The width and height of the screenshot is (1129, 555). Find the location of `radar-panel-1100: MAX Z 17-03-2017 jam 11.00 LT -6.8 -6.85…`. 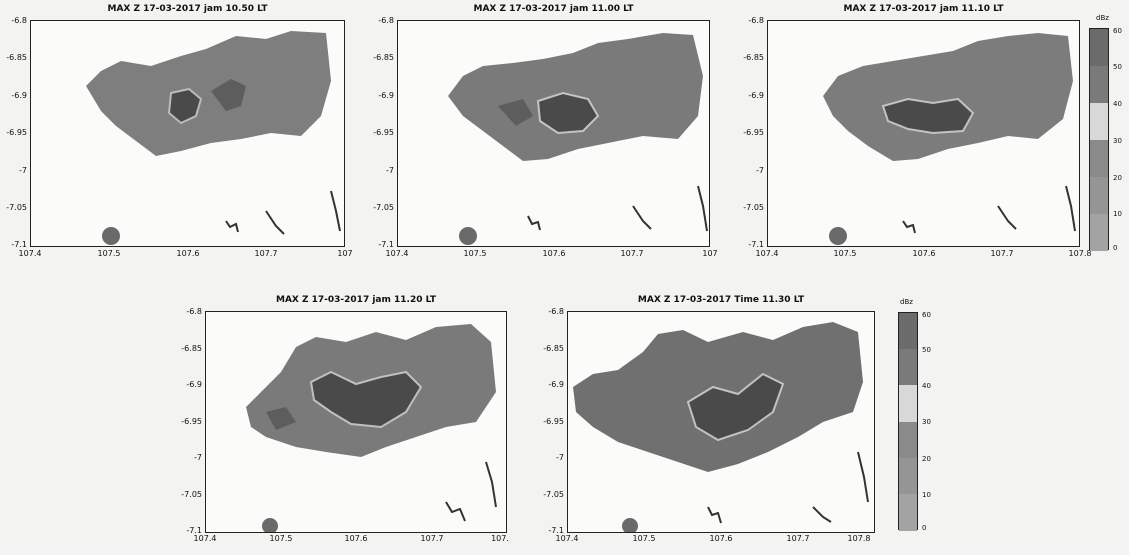

radar-panel-1100: MAX Z 17-03-2017 jam 11.00 LT -6.8 -6.85… is located at coordinates (545, 131).